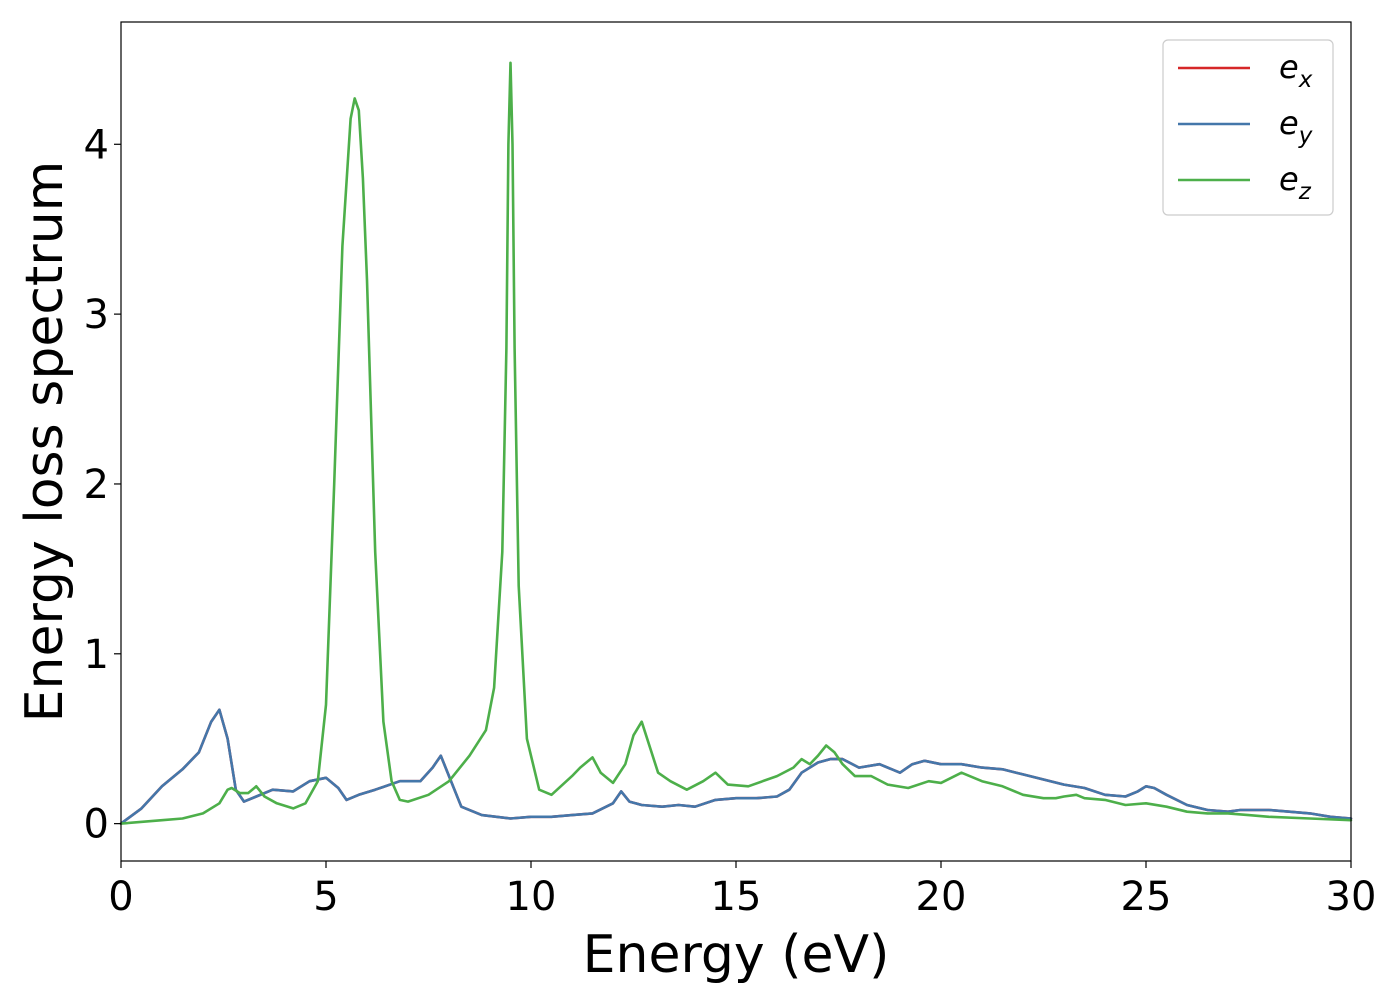 The width and height of the screenshot is (1400, 1000). What do you see at coordinates (96, 485) in the screenshot?
I see `y-tick-label: 2` at bounding box center [96, 485].